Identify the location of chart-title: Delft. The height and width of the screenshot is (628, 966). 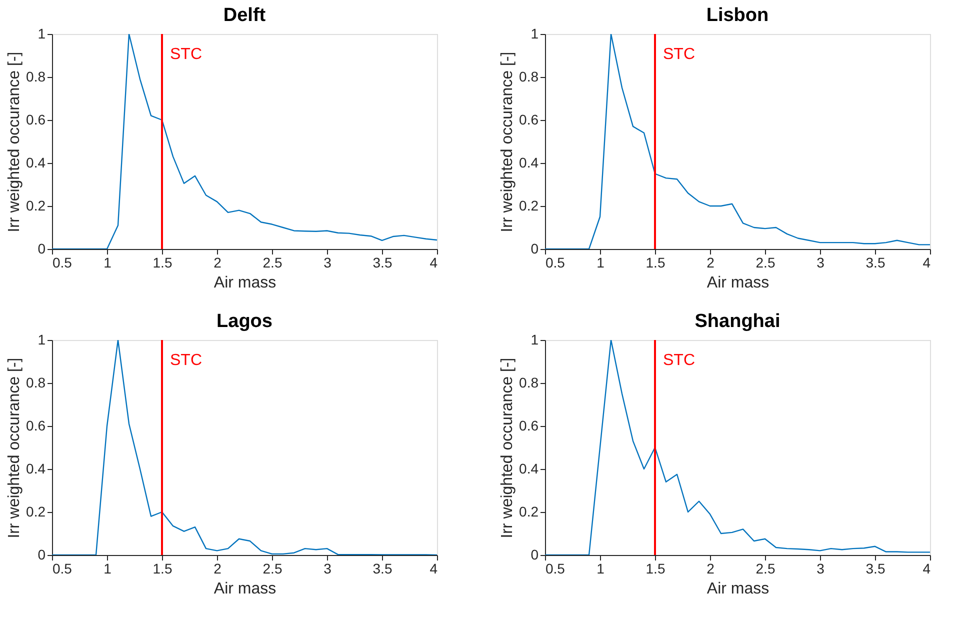
(244, 15).